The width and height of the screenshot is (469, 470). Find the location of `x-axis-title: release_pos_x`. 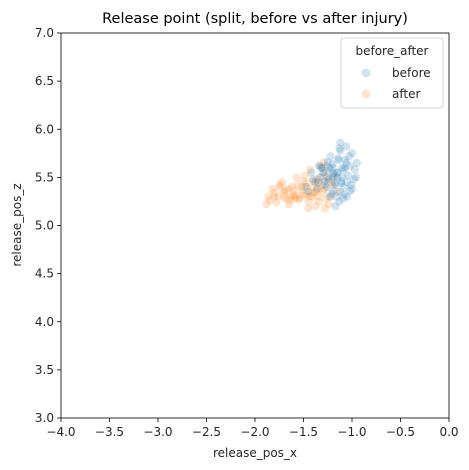

x-axis-title: release_pos_x is located at coordinates (255, 453).